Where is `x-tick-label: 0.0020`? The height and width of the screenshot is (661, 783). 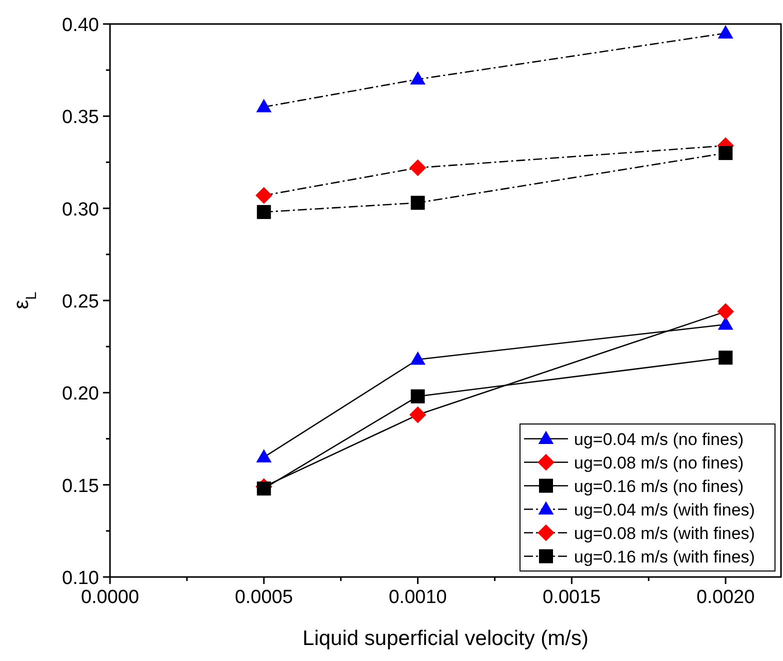
x-tick-label: 0.0020 is located at coordinates (725, 597).